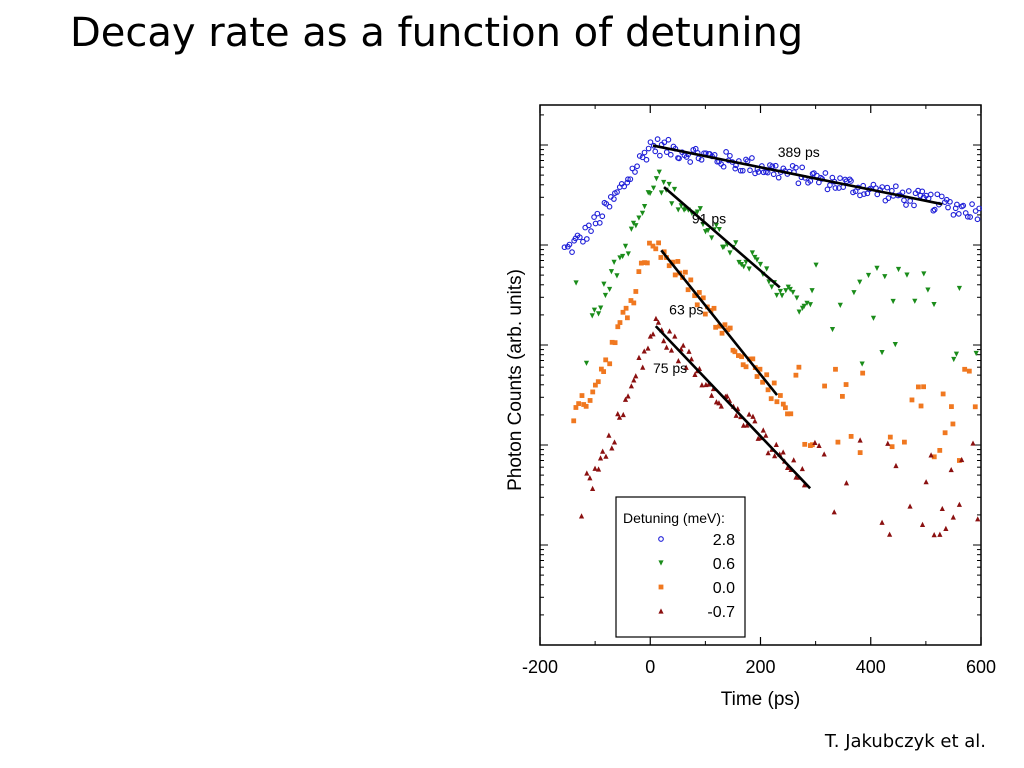 This screenshot has width=1024, height=768. Describe the element at coordinates (724, 588) in the screenshot. I see `legend-entry: 0.0` at that location.